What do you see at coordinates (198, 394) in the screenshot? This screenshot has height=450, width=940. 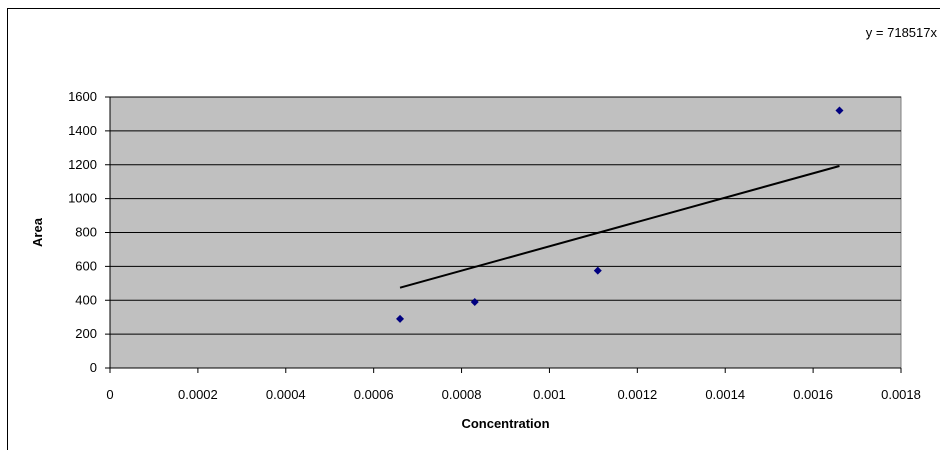 I see `x-tick-label: 0.0002` at bounding box center [198, 394].